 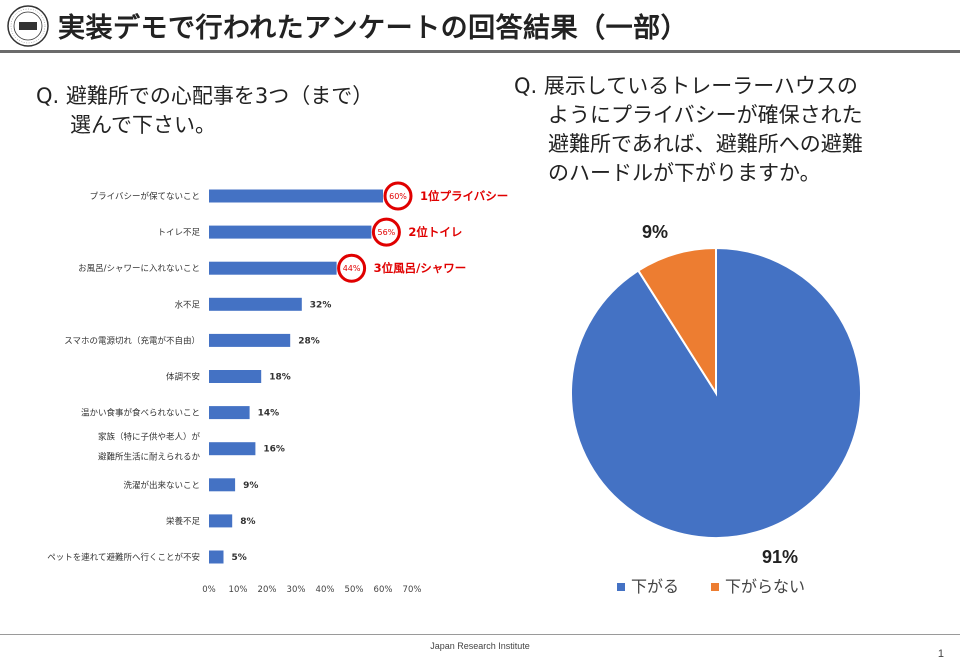 What do you see at coordinates (149, 437) in the screenshot?
I see `category-label: 家族（特に子供や老人）が` at bounding box center [149, 437].